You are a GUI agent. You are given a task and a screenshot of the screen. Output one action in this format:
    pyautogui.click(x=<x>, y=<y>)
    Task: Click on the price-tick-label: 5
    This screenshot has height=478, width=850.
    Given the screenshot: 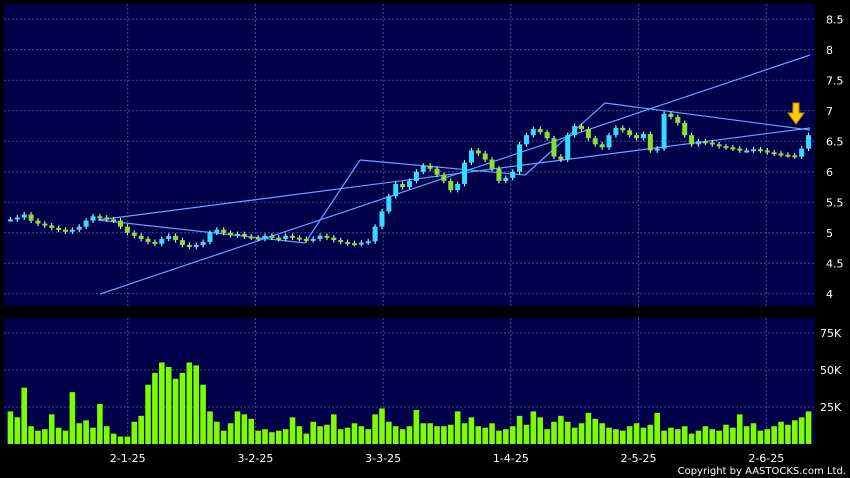 What is the action you would take?
    pyautogui.click(x=829, y=233)
    